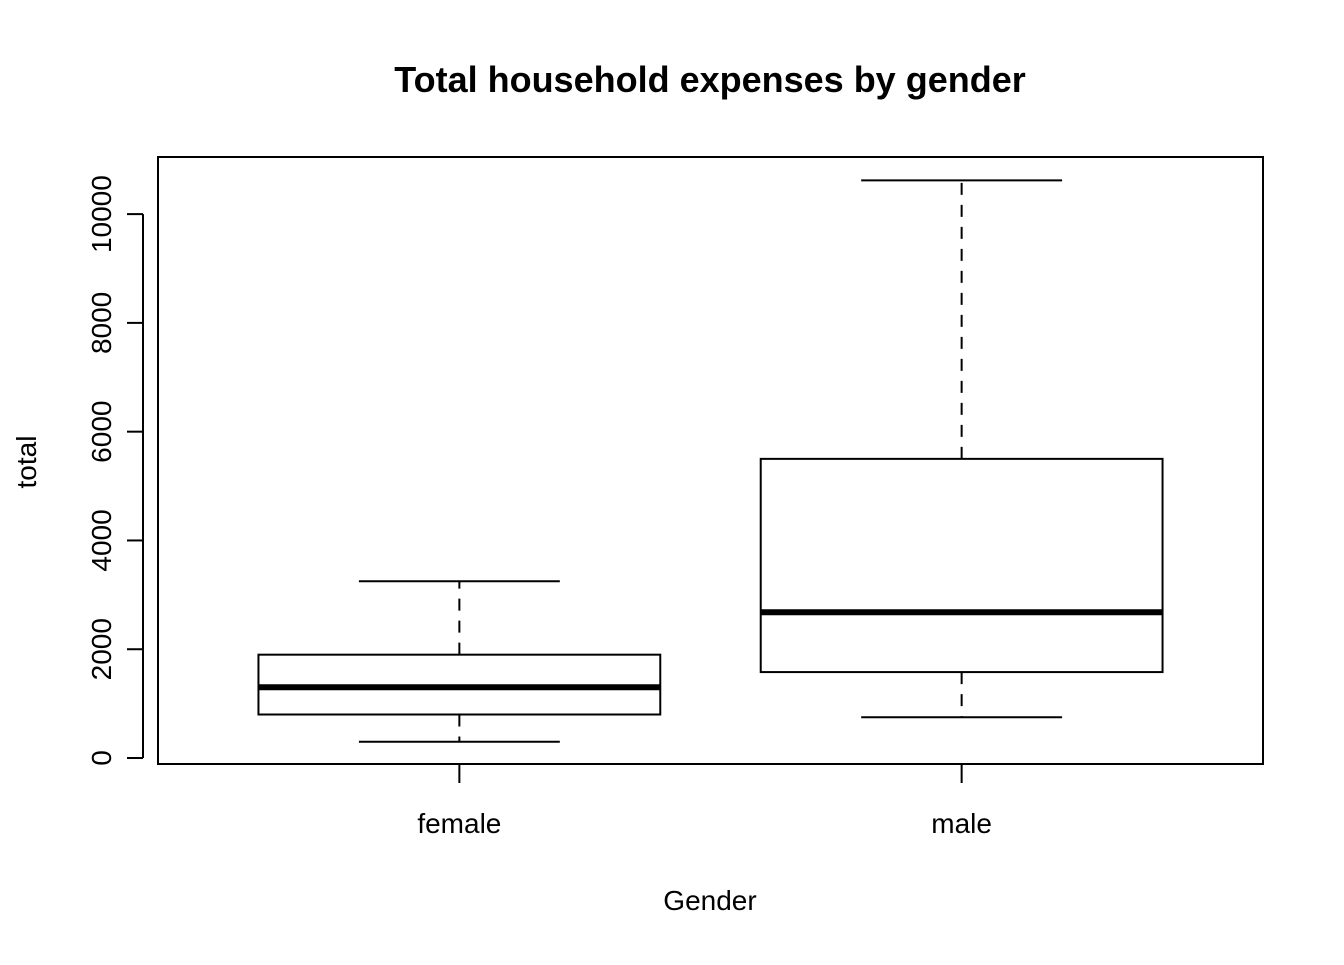 The width and height of the screenshot is (1344, 965). What do you see at coordinates (704, 801) in the screenshot?
I see `x-axis: female male` at bounding box center [704, 801].